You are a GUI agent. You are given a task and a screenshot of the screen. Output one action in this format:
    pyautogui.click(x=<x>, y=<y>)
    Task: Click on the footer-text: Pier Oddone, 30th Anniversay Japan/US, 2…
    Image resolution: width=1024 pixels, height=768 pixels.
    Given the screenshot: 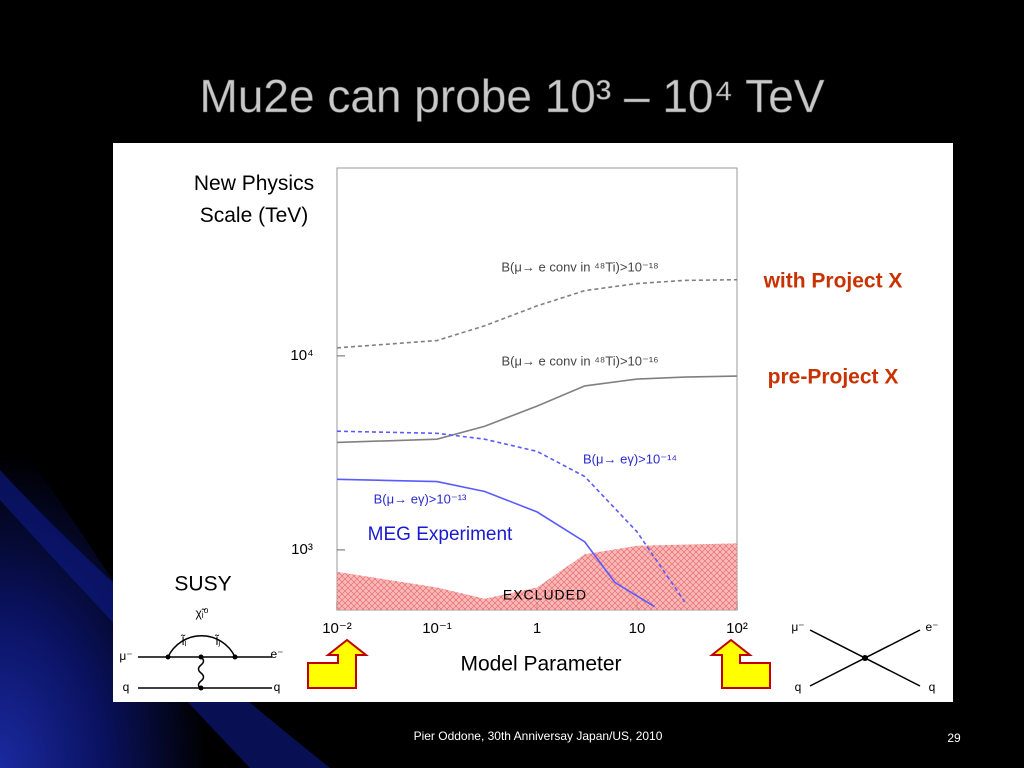 What is the action you would take?
    pyautogui.click(x=538, y=736)
    